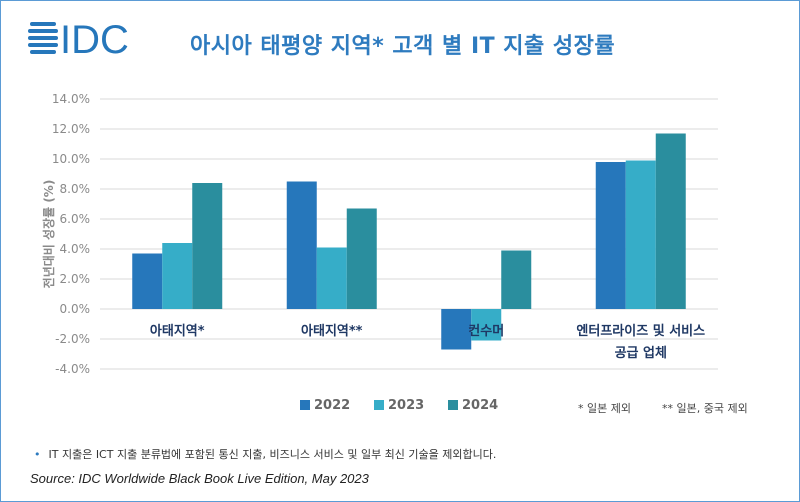  I want to click on y-tick-label: -2.0%, so click(72, 339).